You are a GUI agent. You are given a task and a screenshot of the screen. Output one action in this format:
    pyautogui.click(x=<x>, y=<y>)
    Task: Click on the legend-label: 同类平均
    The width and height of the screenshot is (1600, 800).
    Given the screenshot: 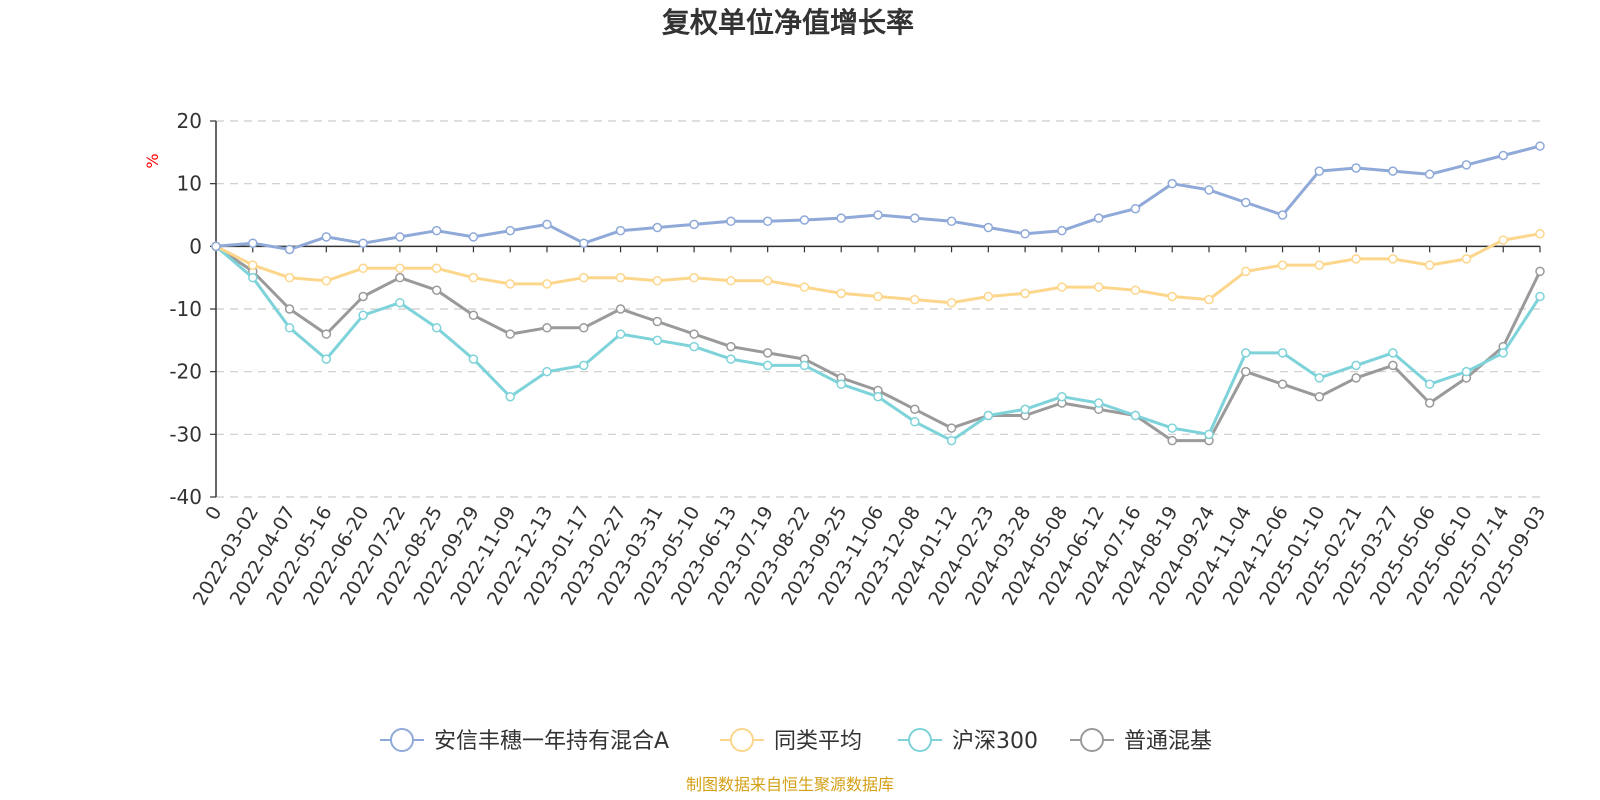 What is the action you would take?
    pyautogui.click(x=818, y=741)
    